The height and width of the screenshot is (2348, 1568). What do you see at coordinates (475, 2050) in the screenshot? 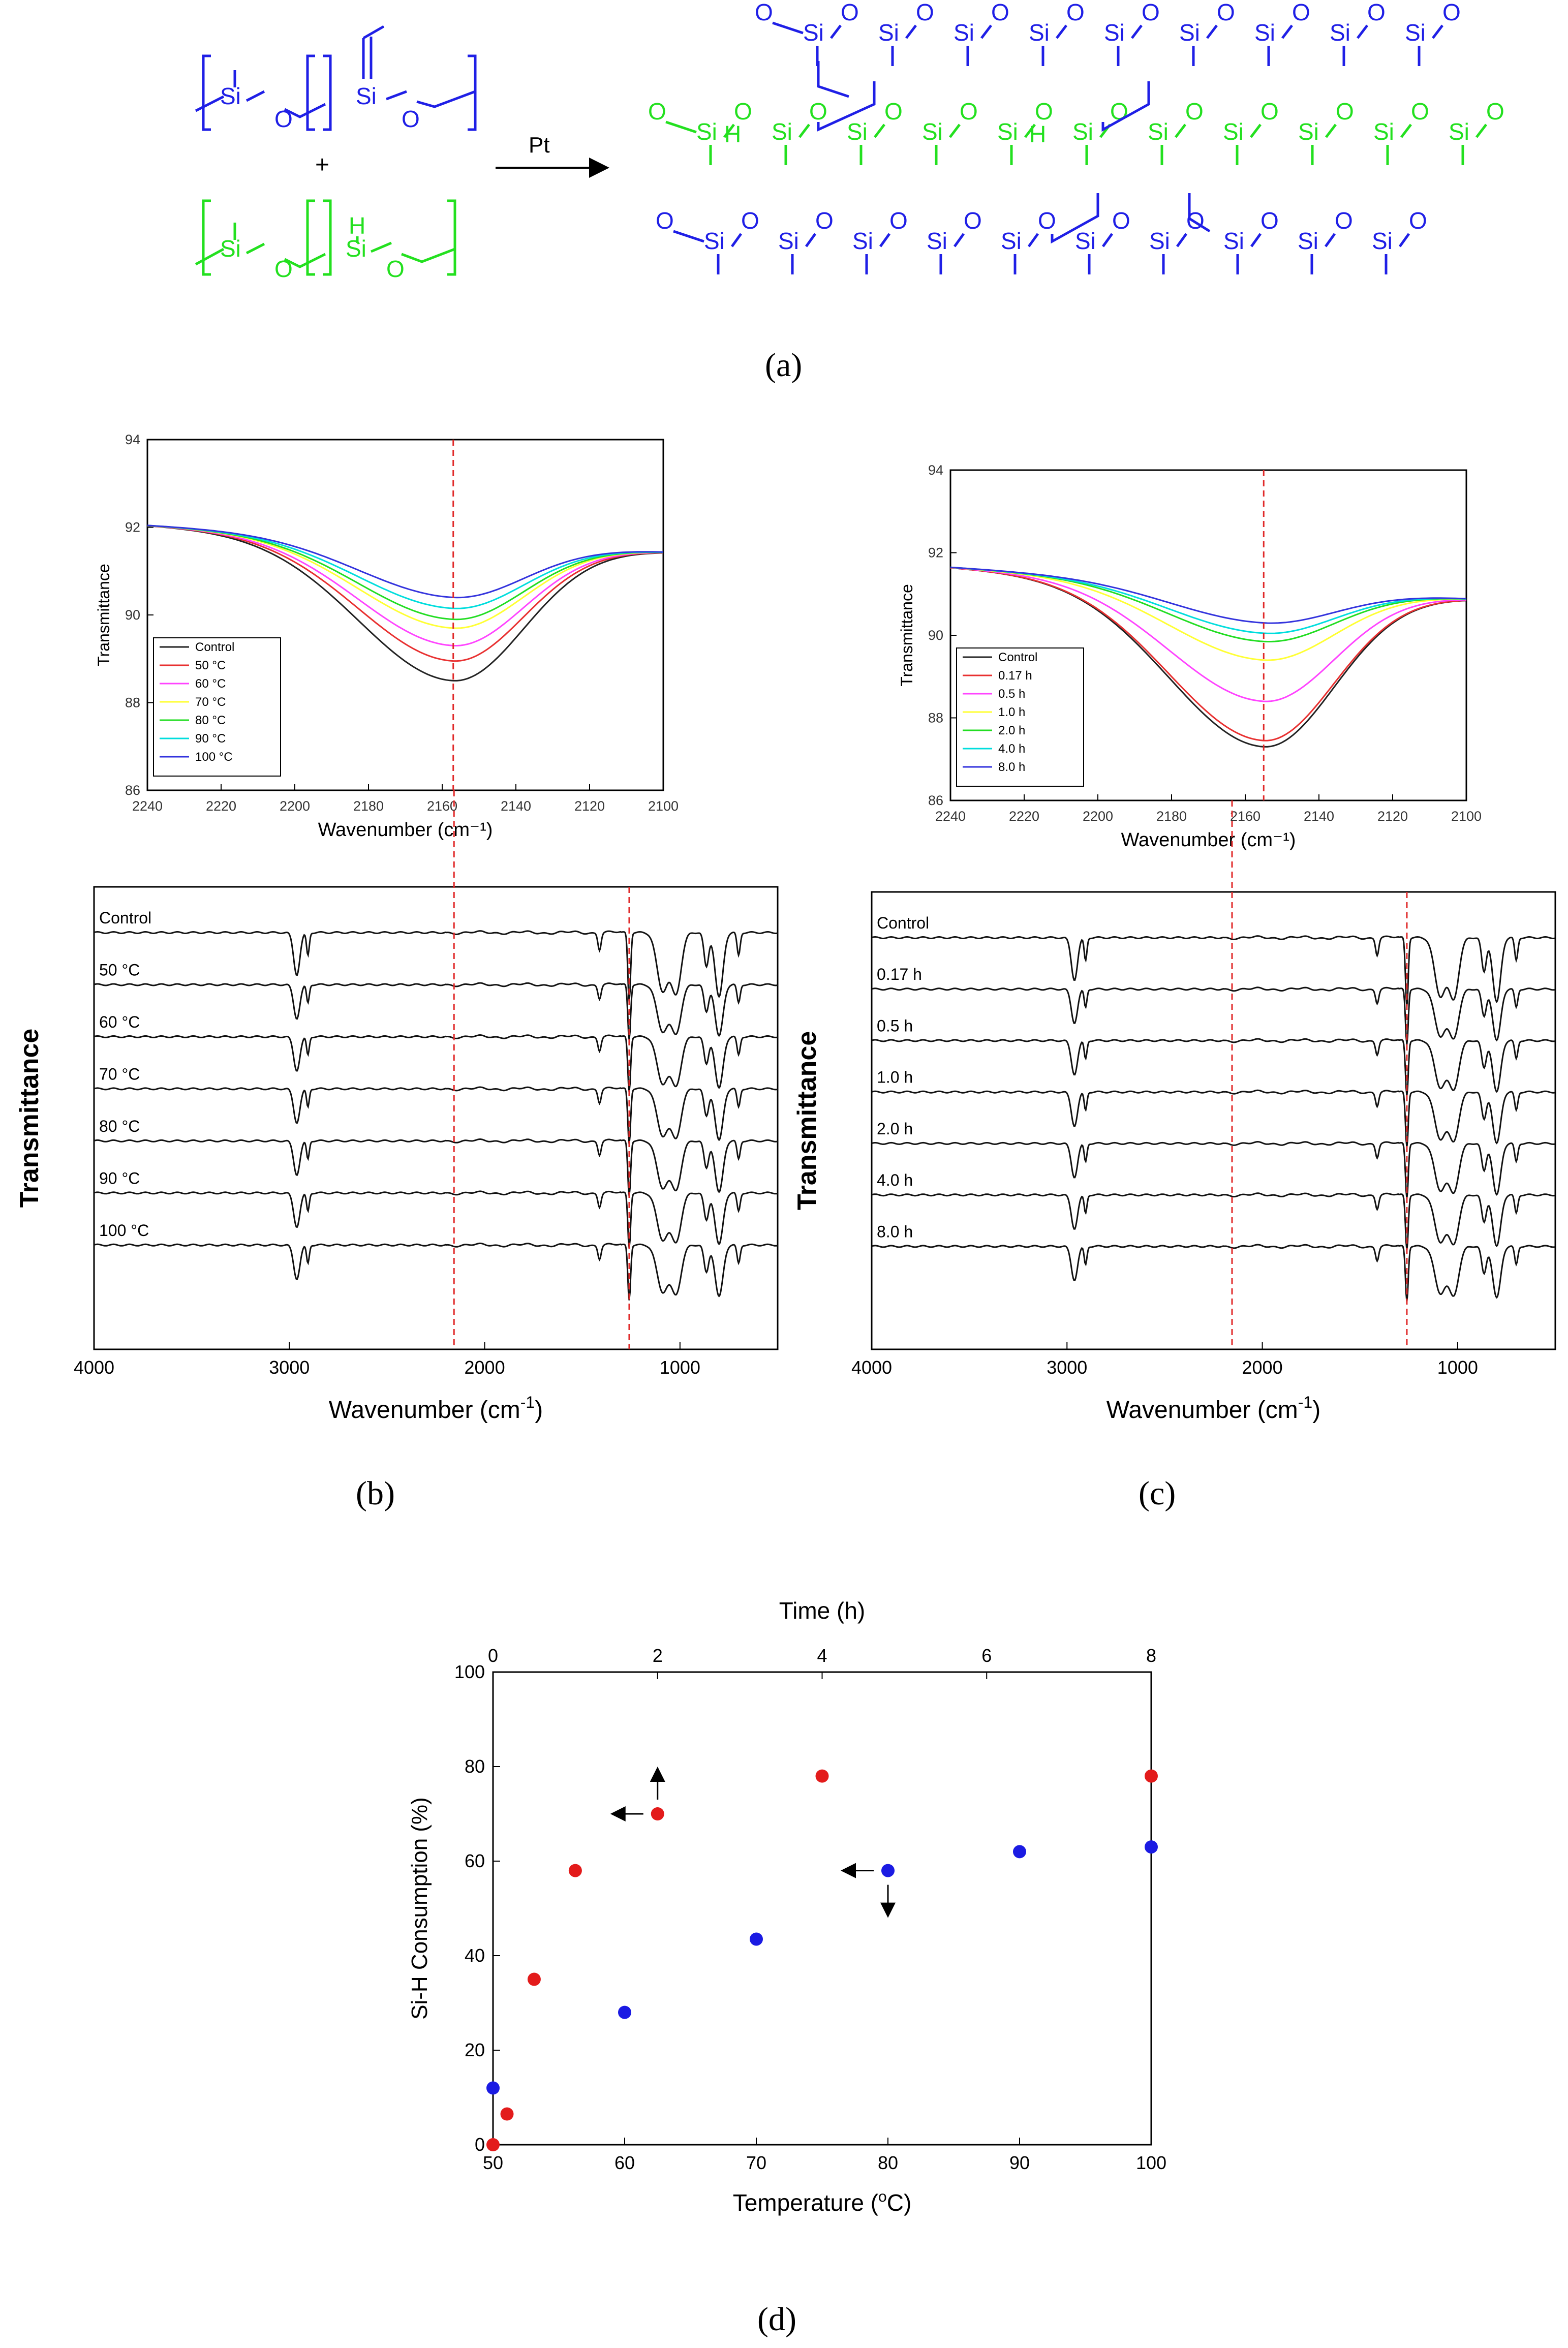
I see `y-tick-label: 20` at bounding box center [475, 2050].